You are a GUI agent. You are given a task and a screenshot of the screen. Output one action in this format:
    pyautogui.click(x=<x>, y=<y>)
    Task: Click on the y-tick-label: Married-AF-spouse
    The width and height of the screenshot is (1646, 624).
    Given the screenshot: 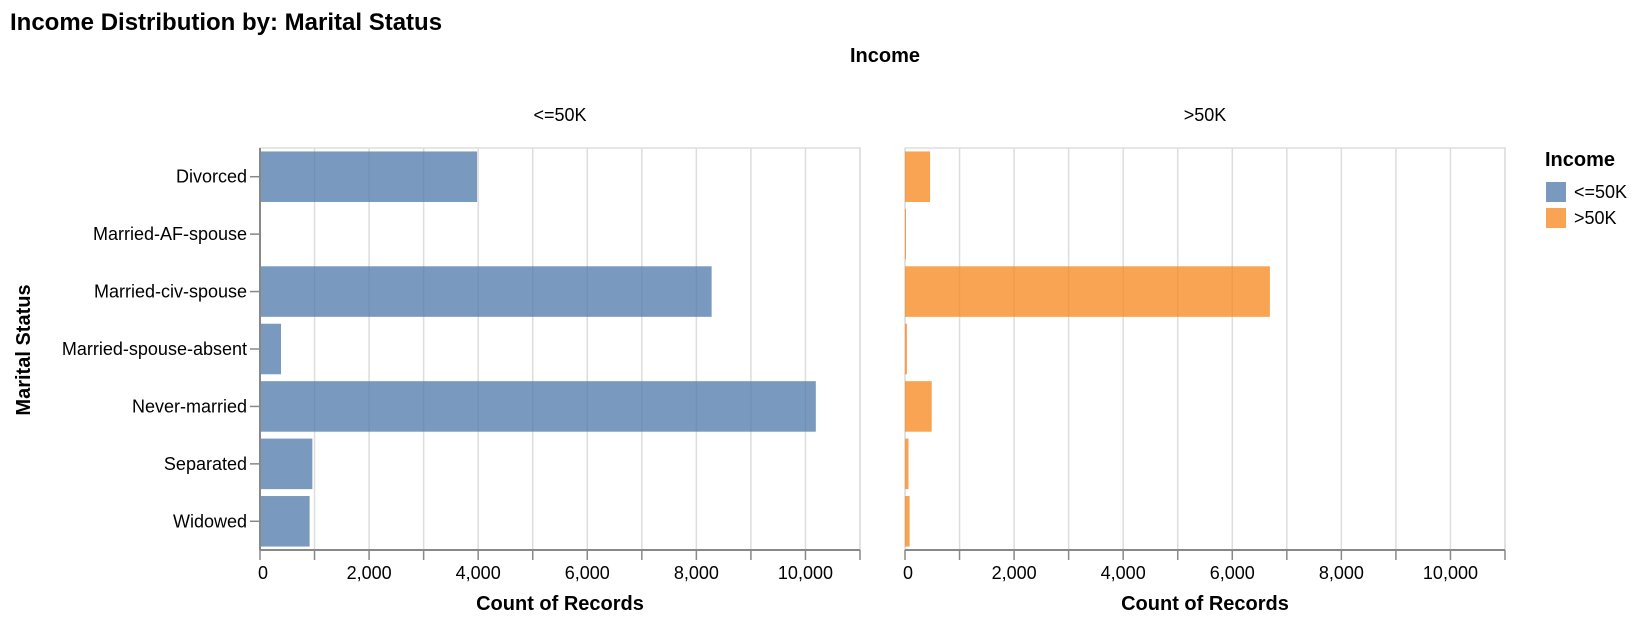 What is the action you would take?
    pyautogui.click(x=170, y=234)
    